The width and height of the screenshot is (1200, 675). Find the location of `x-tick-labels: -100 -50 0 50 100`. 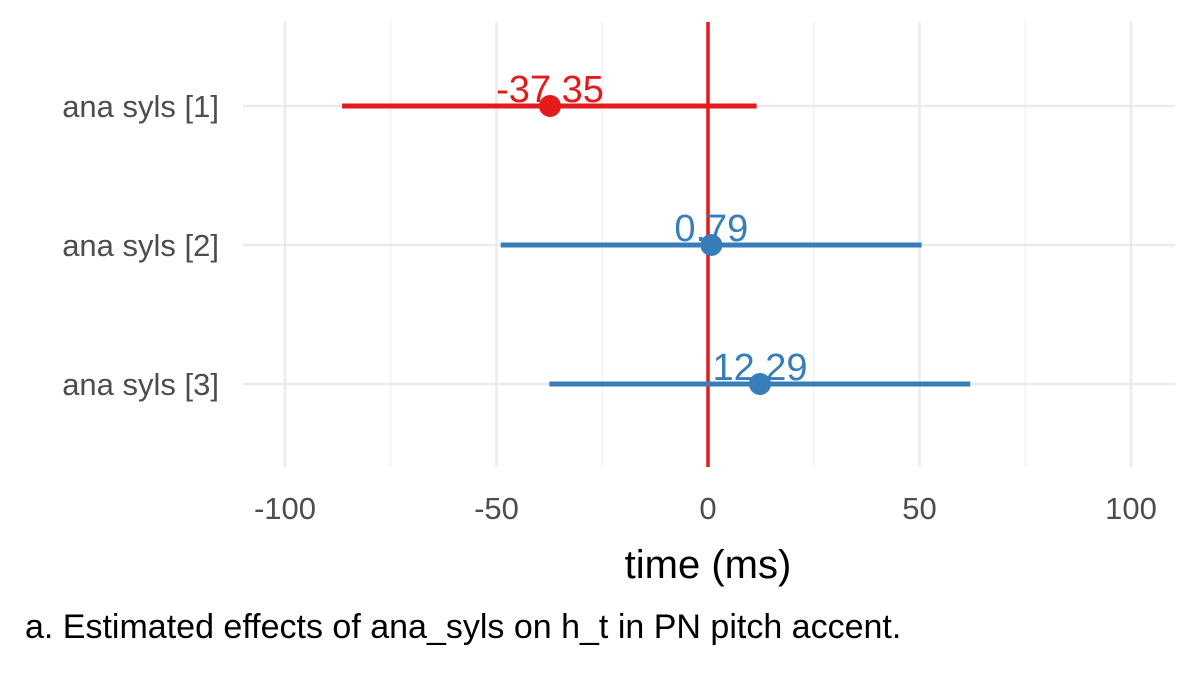

x-tick-labels: -100 -50 0 50 100 is located at coordinates (705, 508).